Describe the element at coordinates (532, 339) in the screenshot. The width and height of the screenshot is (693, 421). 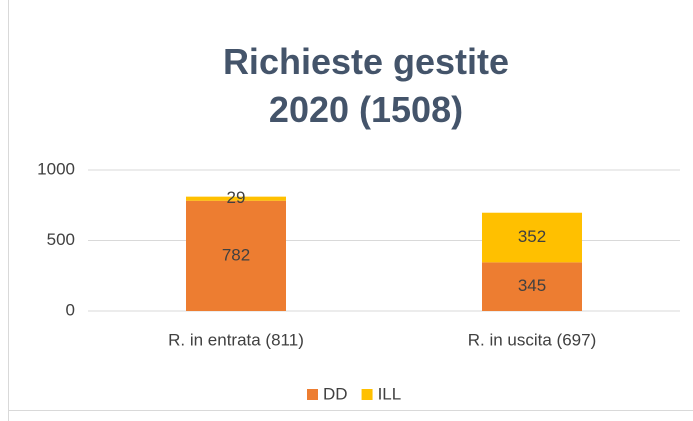
I see `x-tick-label: R. in uscita (697)` at that location.